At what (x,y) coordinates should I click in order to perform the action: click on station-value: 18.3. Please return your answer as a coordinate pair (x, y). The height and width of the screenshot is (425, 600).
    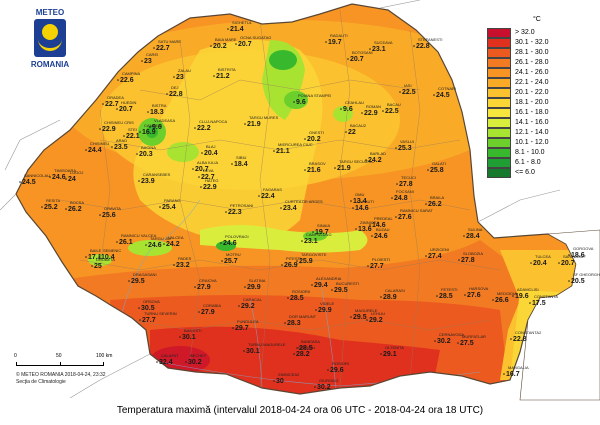
    Looking at the image, I should click on (157, 112).